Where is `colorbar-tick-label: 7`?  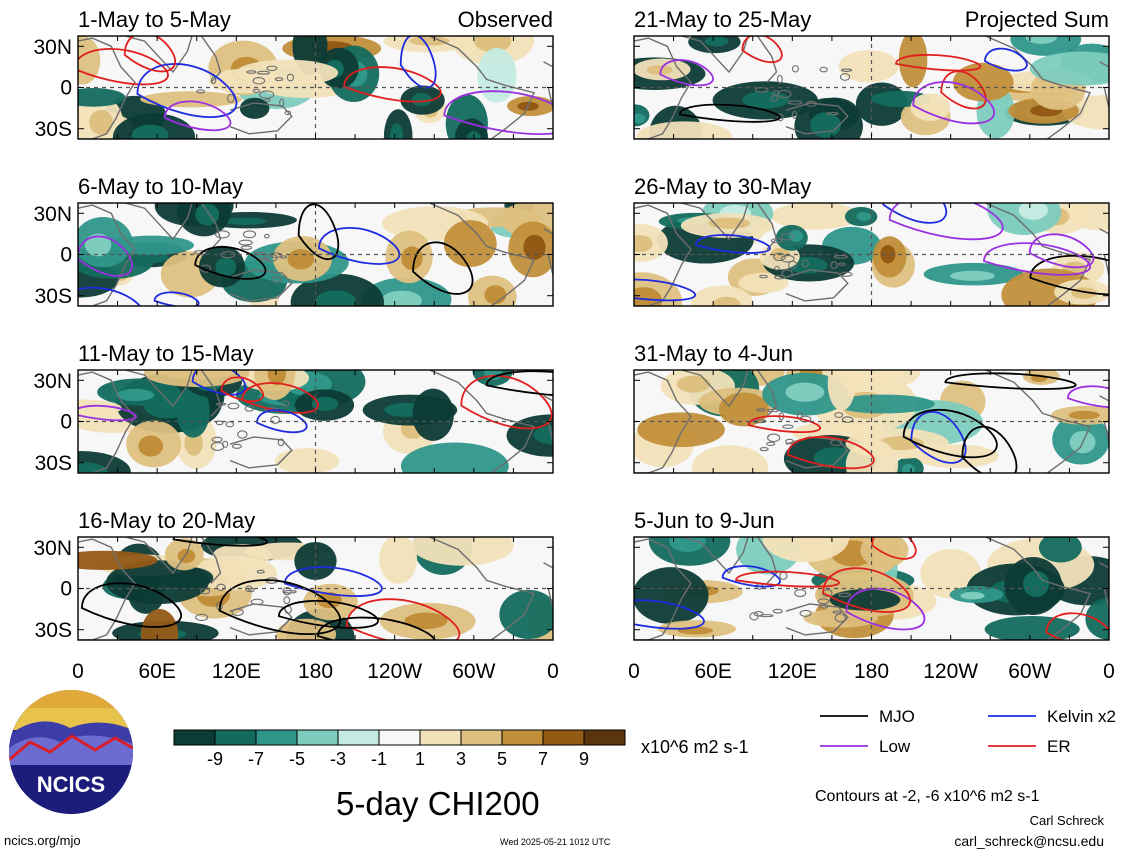
colorbar-tick-label: 7 is located at coordinates (543, 759).